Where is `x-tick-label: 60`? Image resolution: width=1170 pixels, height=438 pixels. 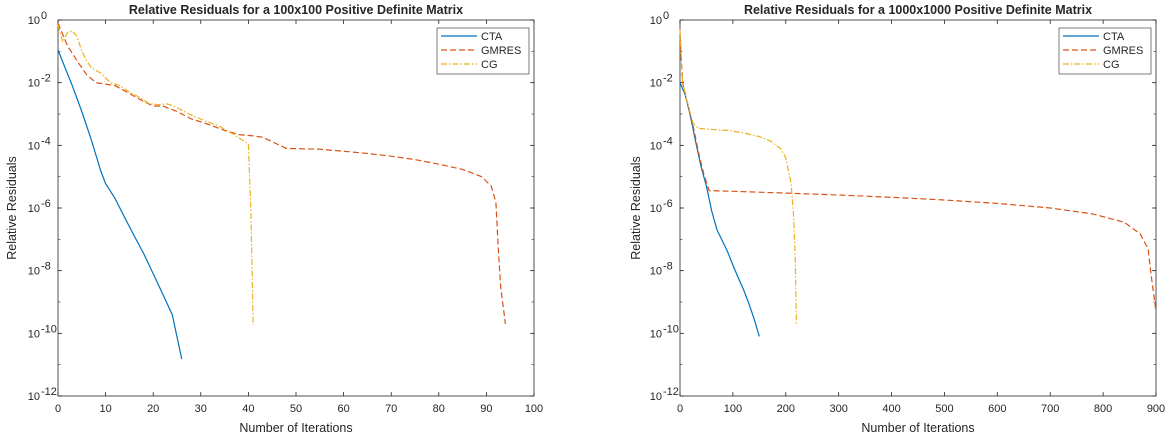 x-tick-label: 60 is located at coordinates (343, 409).